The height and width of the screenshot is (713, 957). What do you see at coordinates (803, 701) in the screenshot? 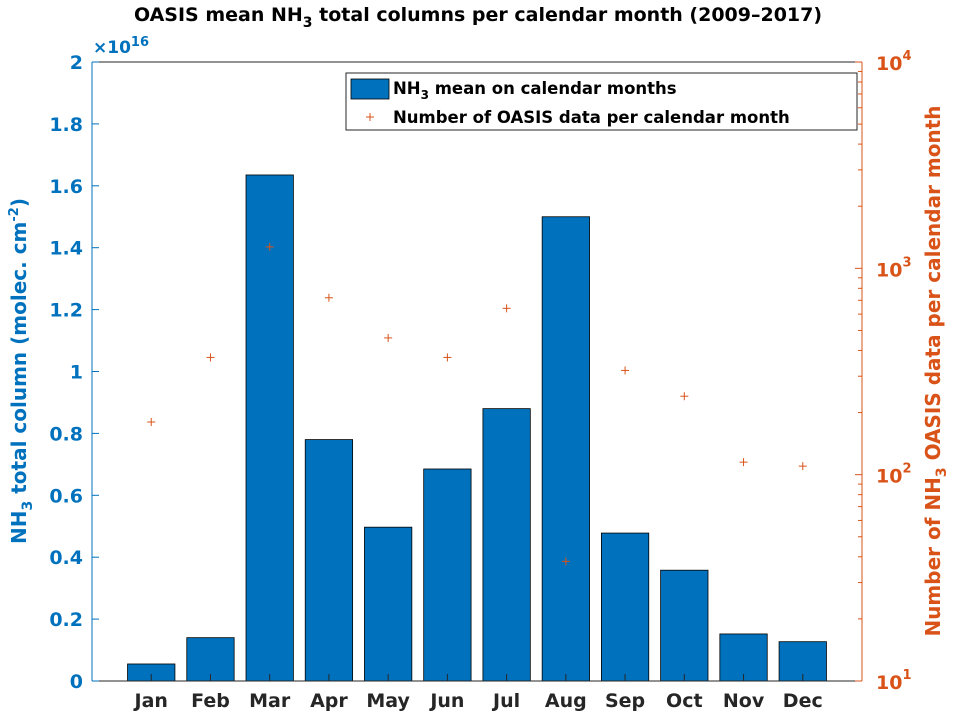
I see `x-tick-label: Dec` at bounding box center [803, 701].